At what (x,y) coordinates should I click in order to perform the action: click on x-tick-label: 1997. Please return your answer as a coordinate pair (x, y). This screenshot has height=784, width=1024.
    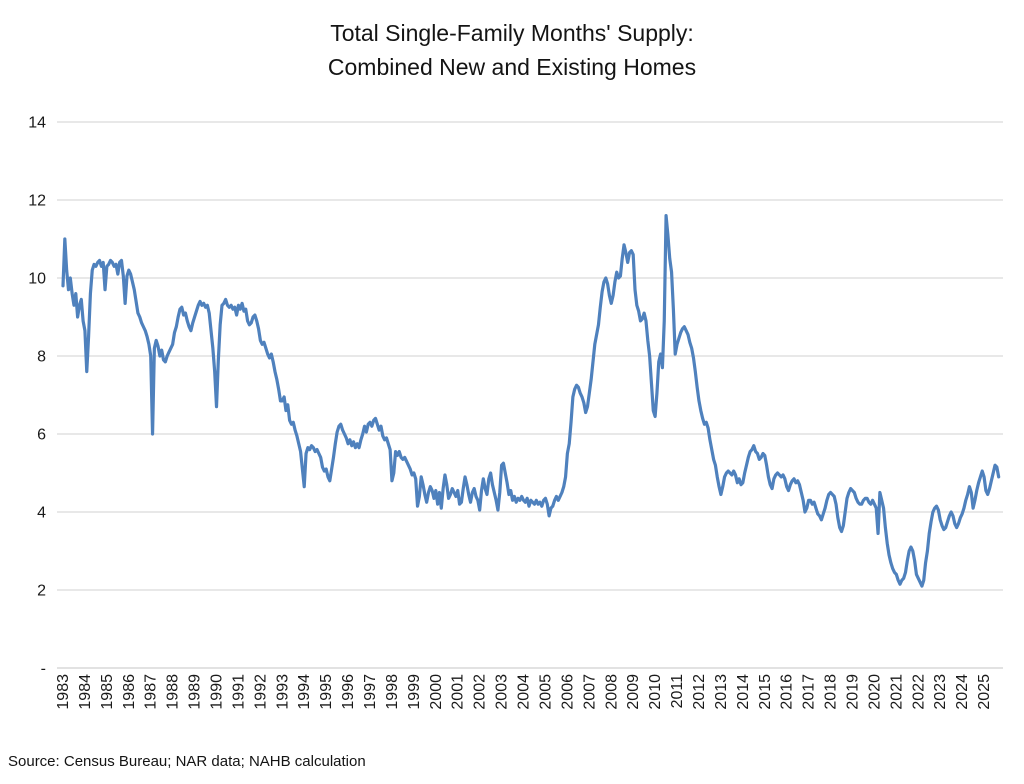
    Looking at the image, I should click on (370, 692).